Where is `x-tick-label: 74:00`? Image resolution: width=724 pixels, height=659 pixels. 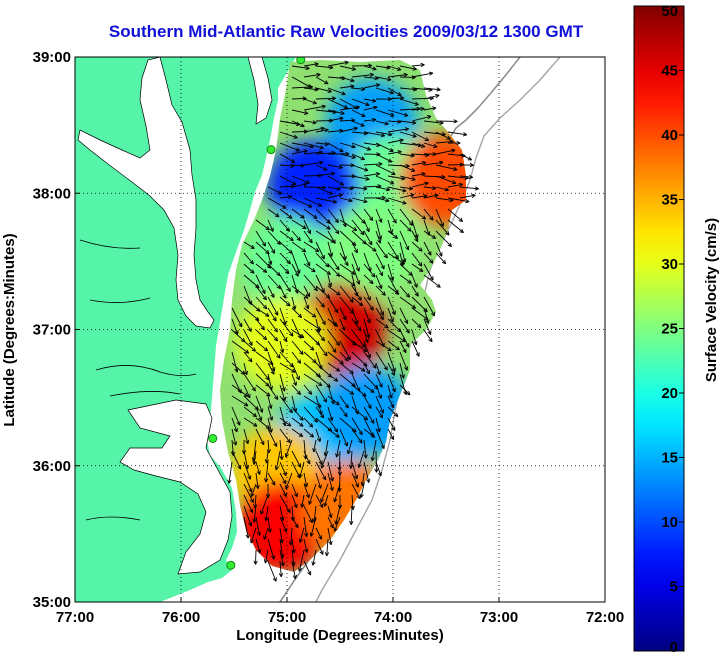 x-tick-label: 74:00 is located at coordinates (393, 617).